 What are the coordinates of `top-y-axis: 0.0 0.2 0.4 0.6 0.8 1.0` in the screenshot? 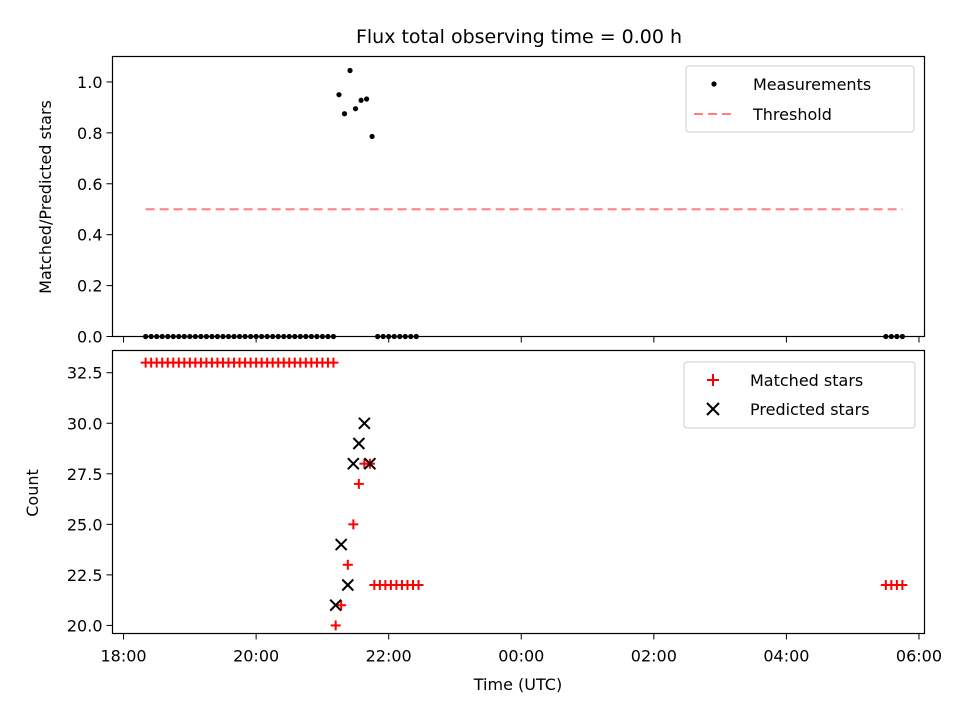 It's located at (95, 210).